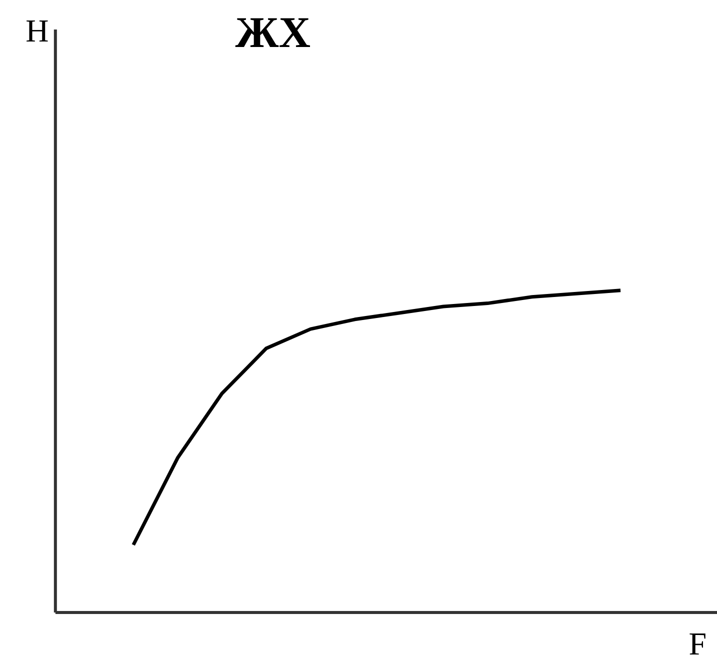  I want to click on chart-title: ЖХ, so click(273, 33).